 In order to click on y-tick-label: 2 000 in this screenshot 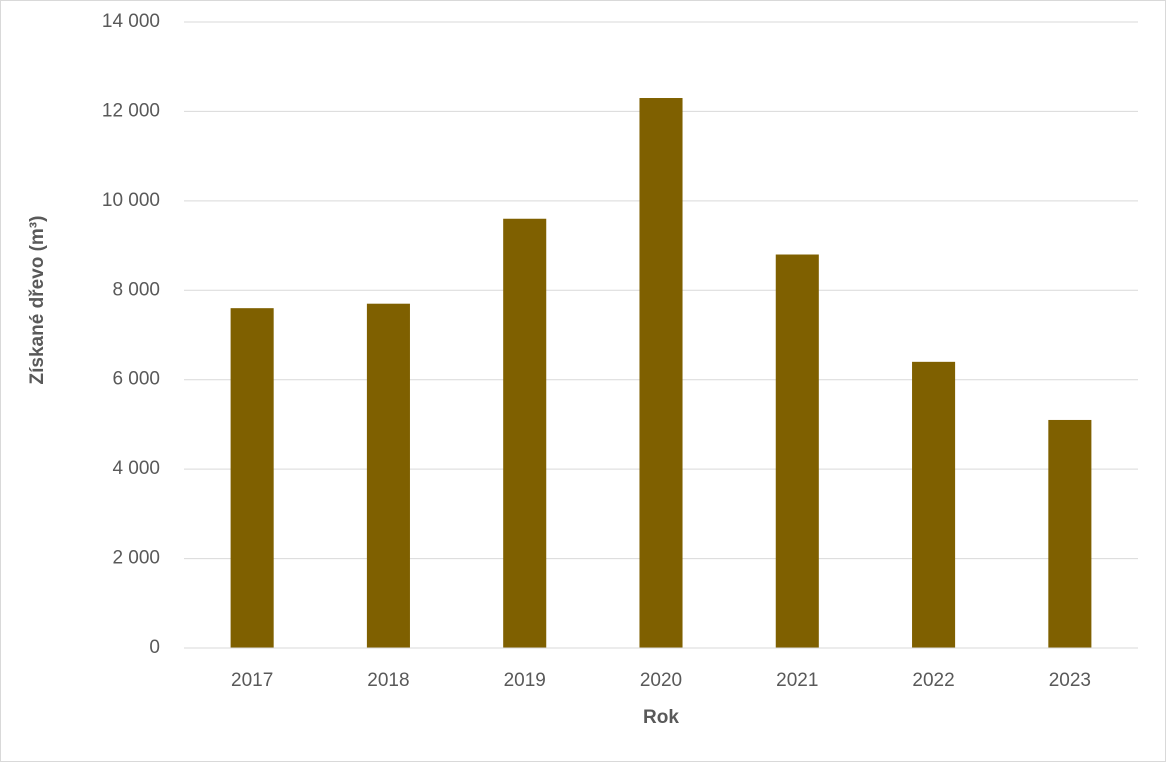, I will do `click(136, 558)`.